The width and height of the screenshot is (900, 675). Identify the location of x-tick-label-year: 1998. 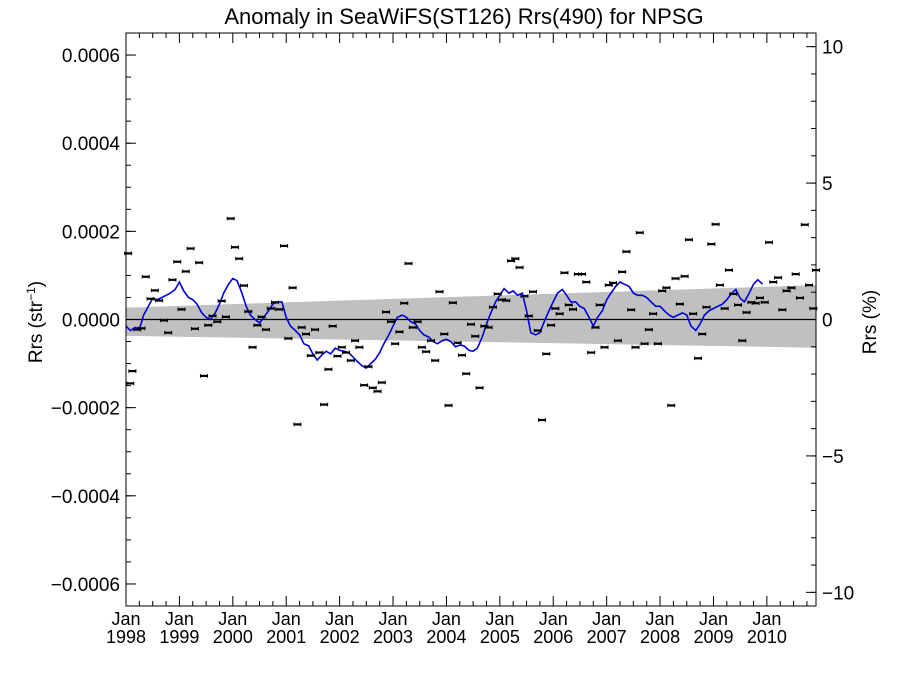
(126, 637).